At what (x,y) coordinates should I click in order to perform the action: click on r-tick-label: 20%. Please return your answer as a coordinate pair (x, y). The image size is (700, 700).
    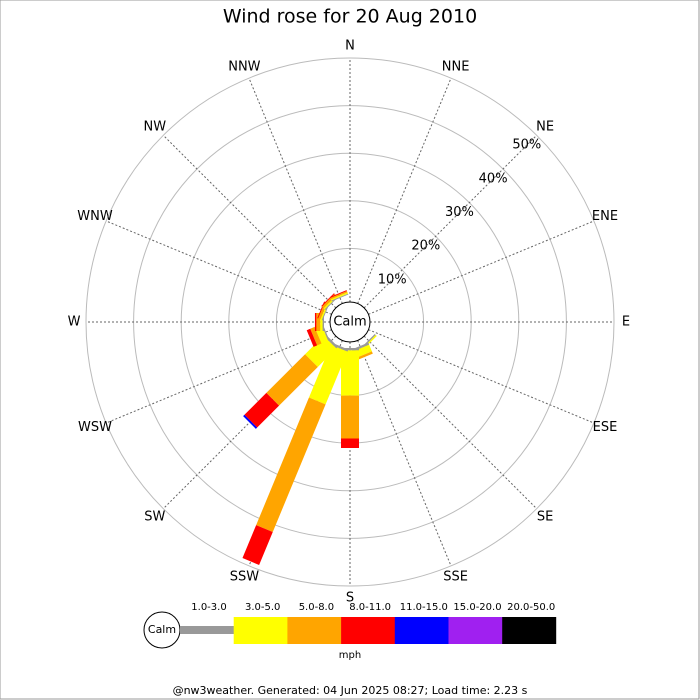
    Looking at the image, I should click on (425, 246).